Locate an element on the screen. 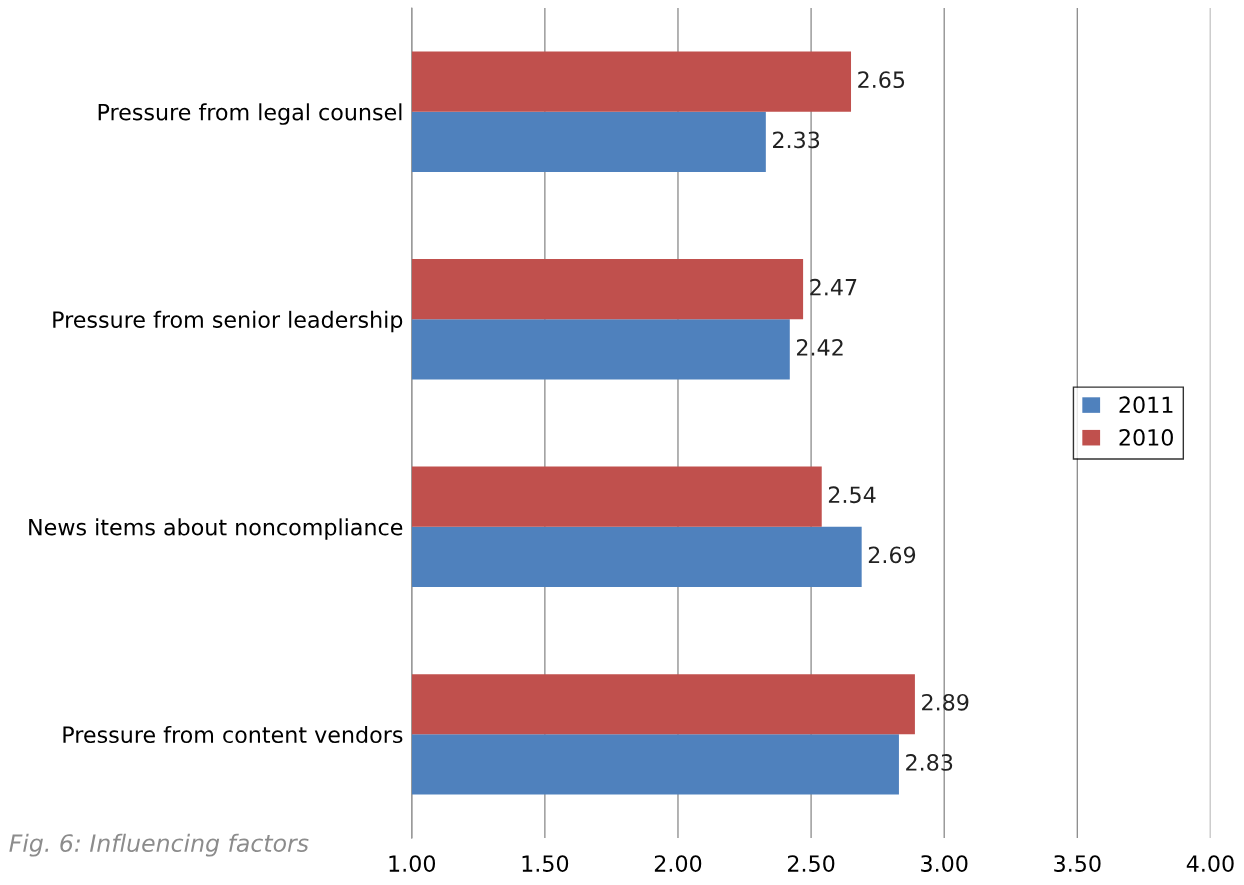  legend-label: 2011 is located at coordinates (1146, 405).